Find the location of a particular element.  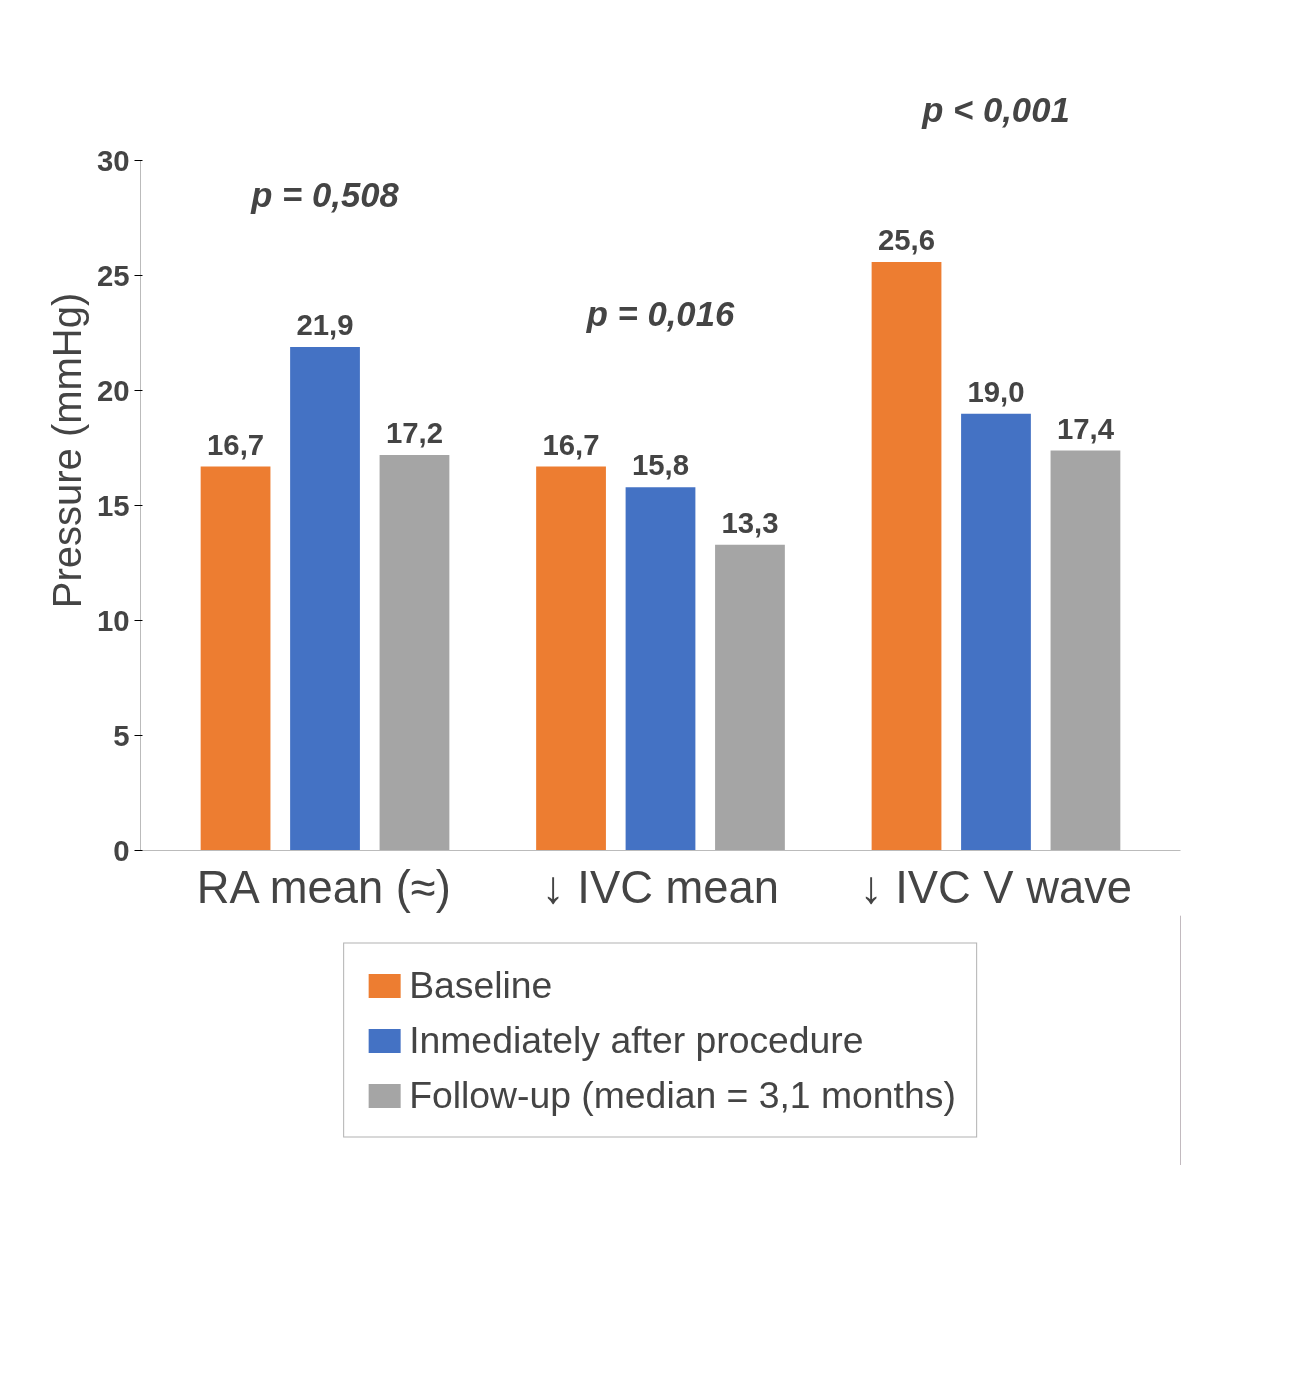

legend-label: Inmediately after procedure is located at coordinates (636, 1040).